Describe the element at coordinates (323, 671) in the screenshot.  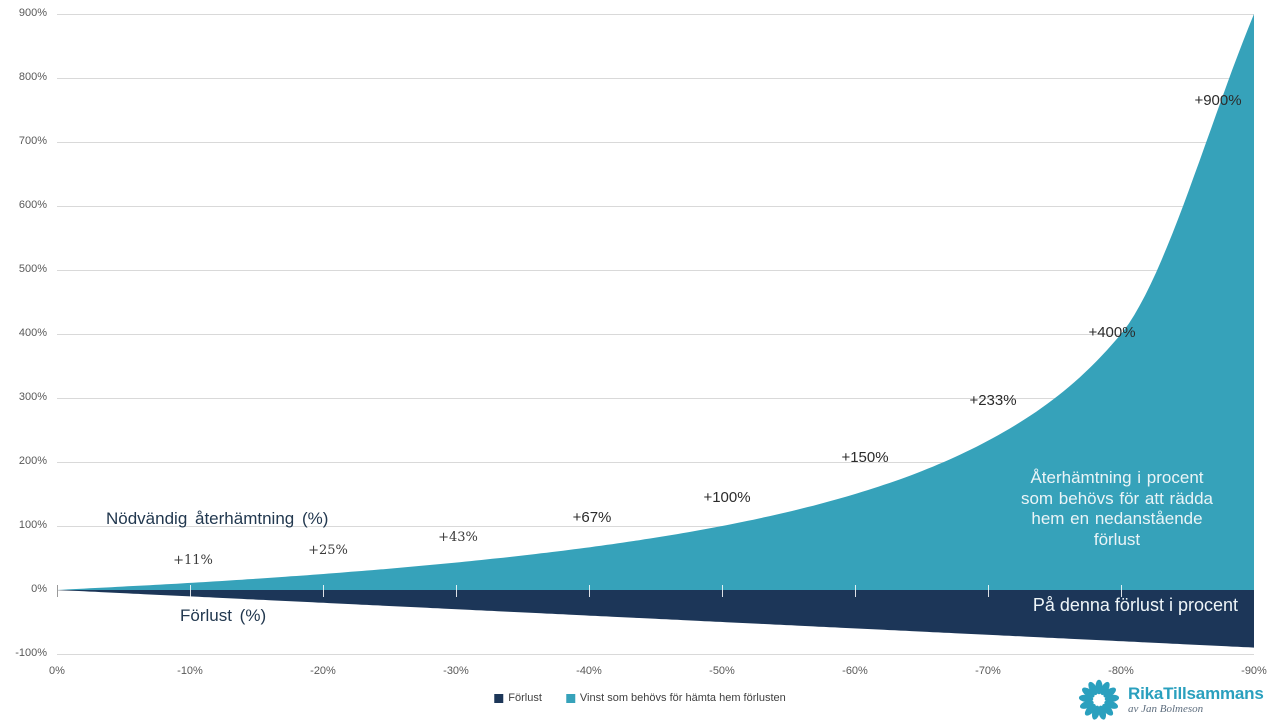
I see `x-axis-tick-label: -20%` at that location.